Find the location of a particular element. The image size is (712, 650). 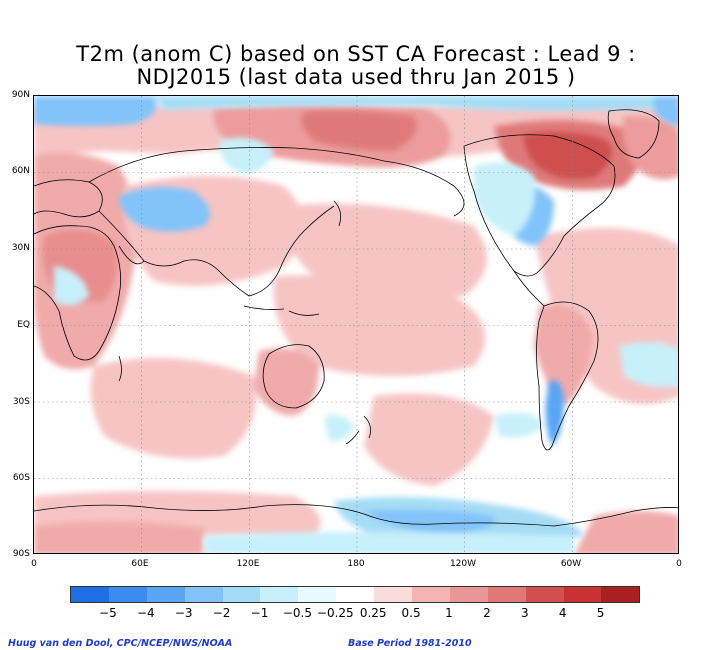

lat-label-30n: 30N is located at coordinates (20, 248).